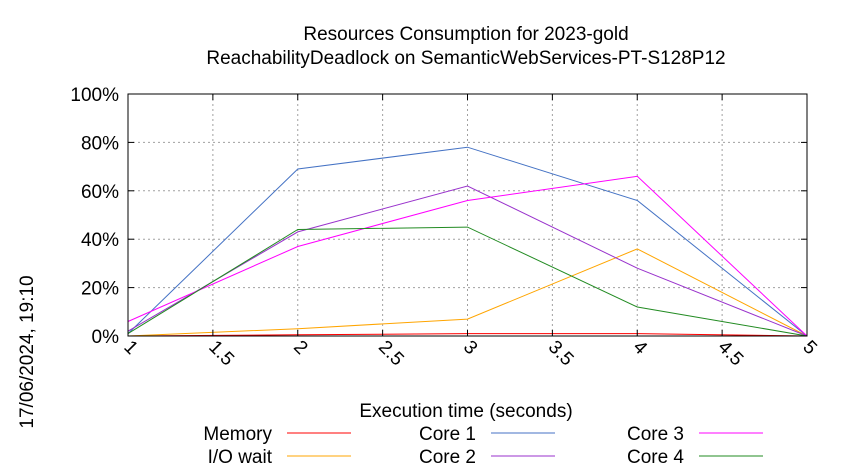 This screenshot has width=850, height=475. I want to click on x-tick-label: 4, so click(640, 348).